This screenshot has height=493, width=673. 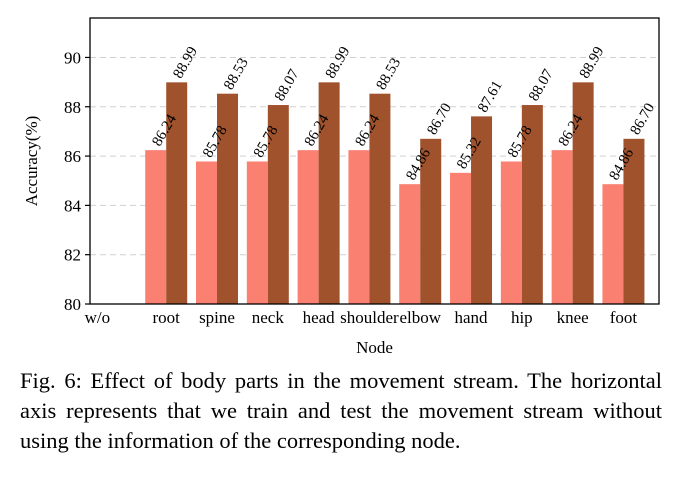 I want to click on y-tick-label: 84, so click(x=73, y=205).